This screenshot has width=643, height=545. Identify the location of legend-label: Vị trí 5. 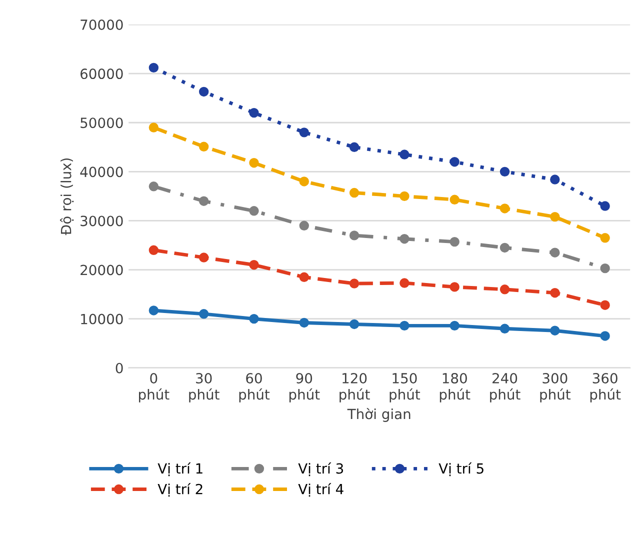
(461, 469).